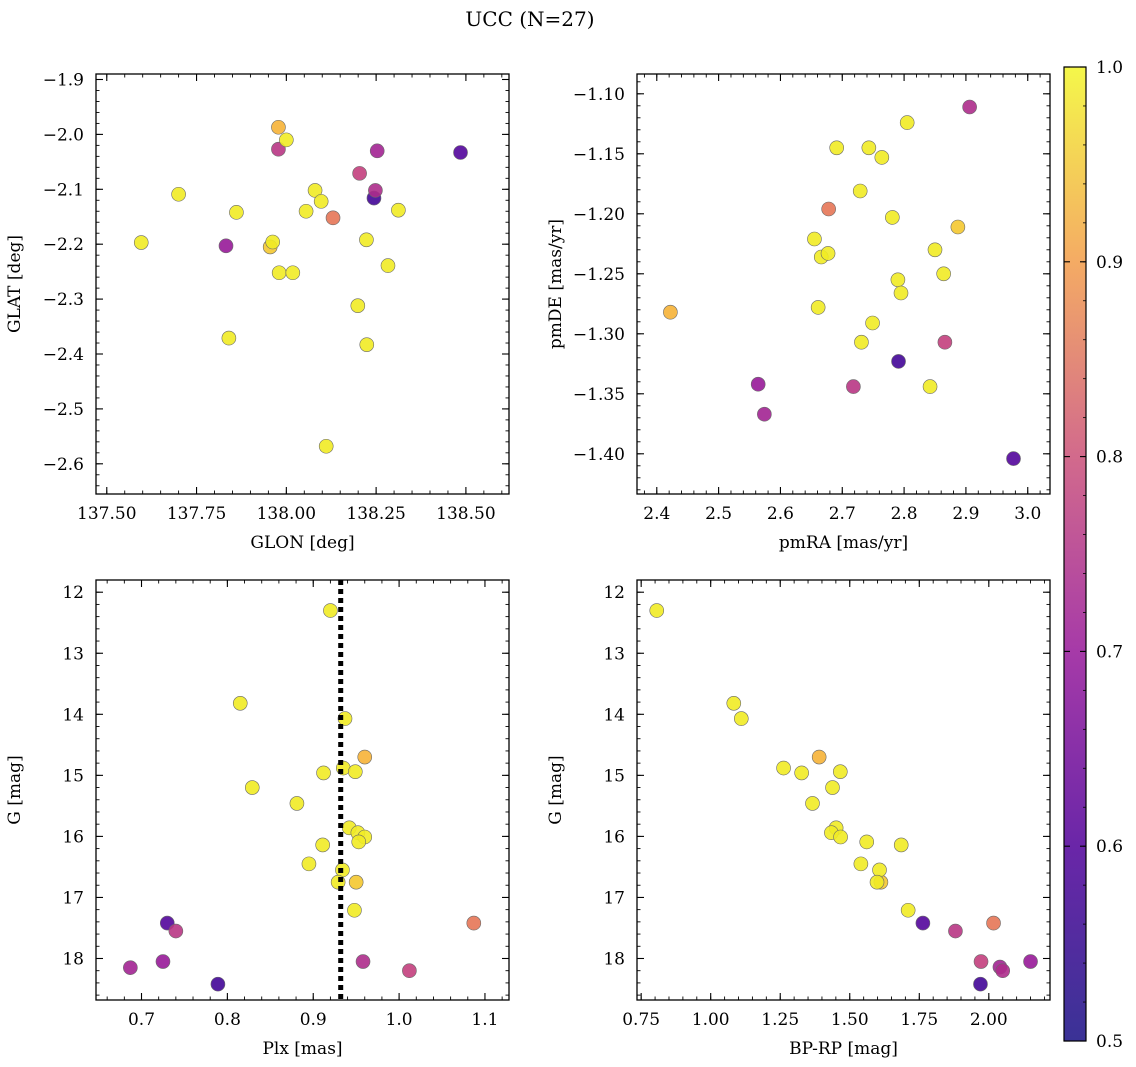  Describe the element at coordinates (641, 1020) in the screenshot. I see `x-tick-label: 0.75` at that location.